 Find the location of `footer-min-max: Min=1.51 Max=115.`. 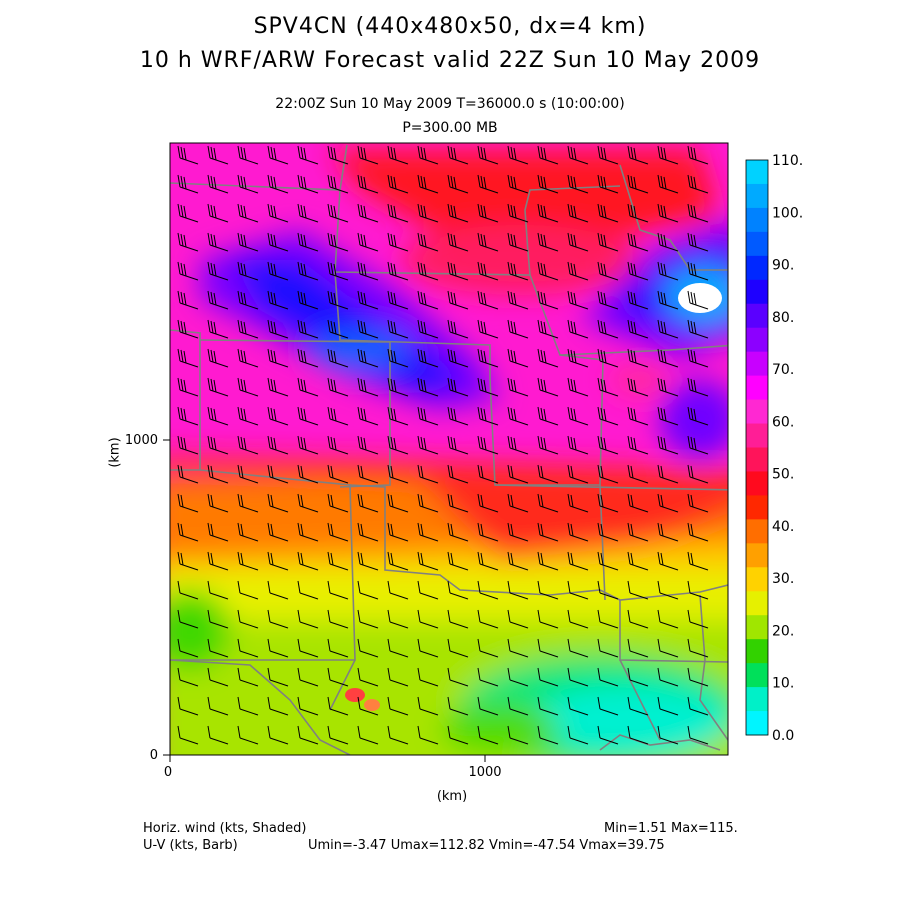

footer-min-max: Min=1.51 Max=115. is located at coordinates (671, 828).